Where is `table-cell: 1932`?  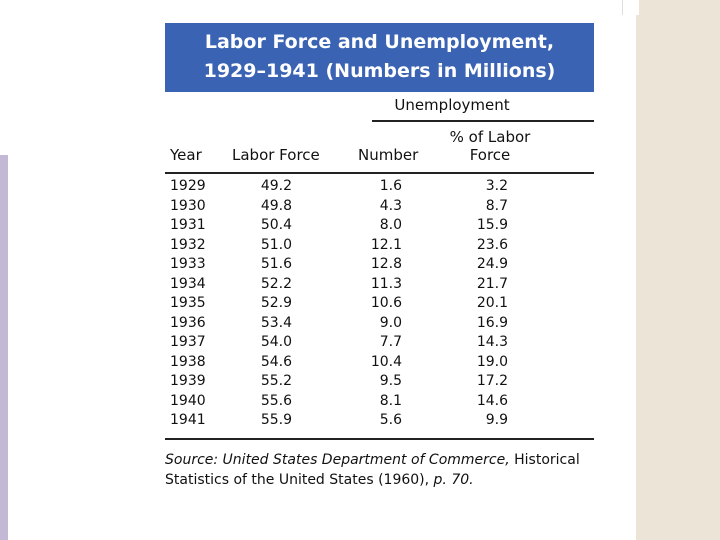
table-cell: 1932 is located at coordinates (188, 244).